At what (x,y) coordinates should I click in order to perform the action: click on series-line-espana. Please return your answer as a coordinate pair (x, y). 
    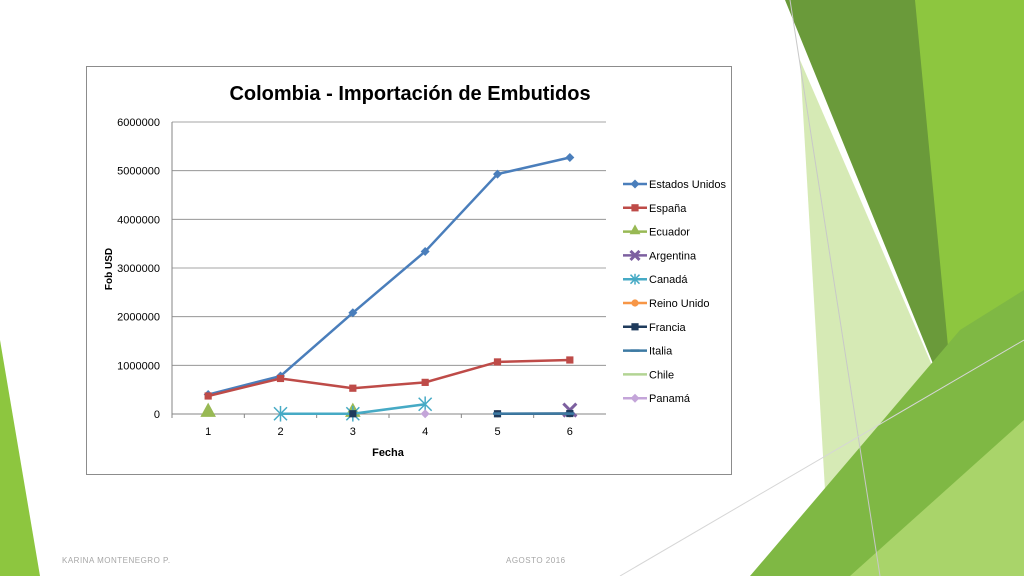
    Looking at the image, I should click on (388, 378).